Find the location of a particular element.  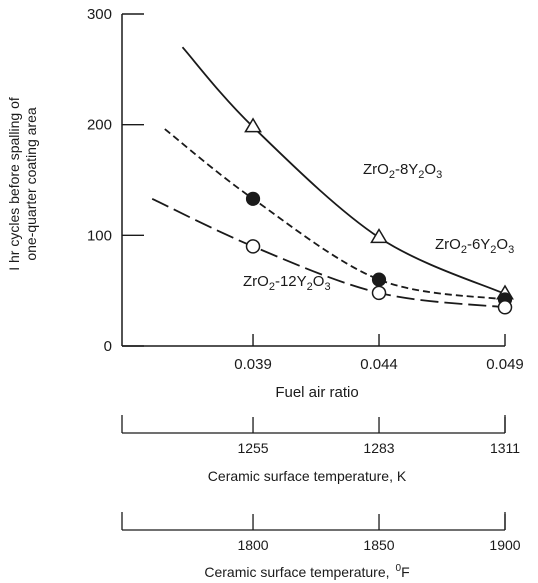

series-label-zro2-8y2o3: ZrO2-8Y2O3 is located at coordinates (402, 171).